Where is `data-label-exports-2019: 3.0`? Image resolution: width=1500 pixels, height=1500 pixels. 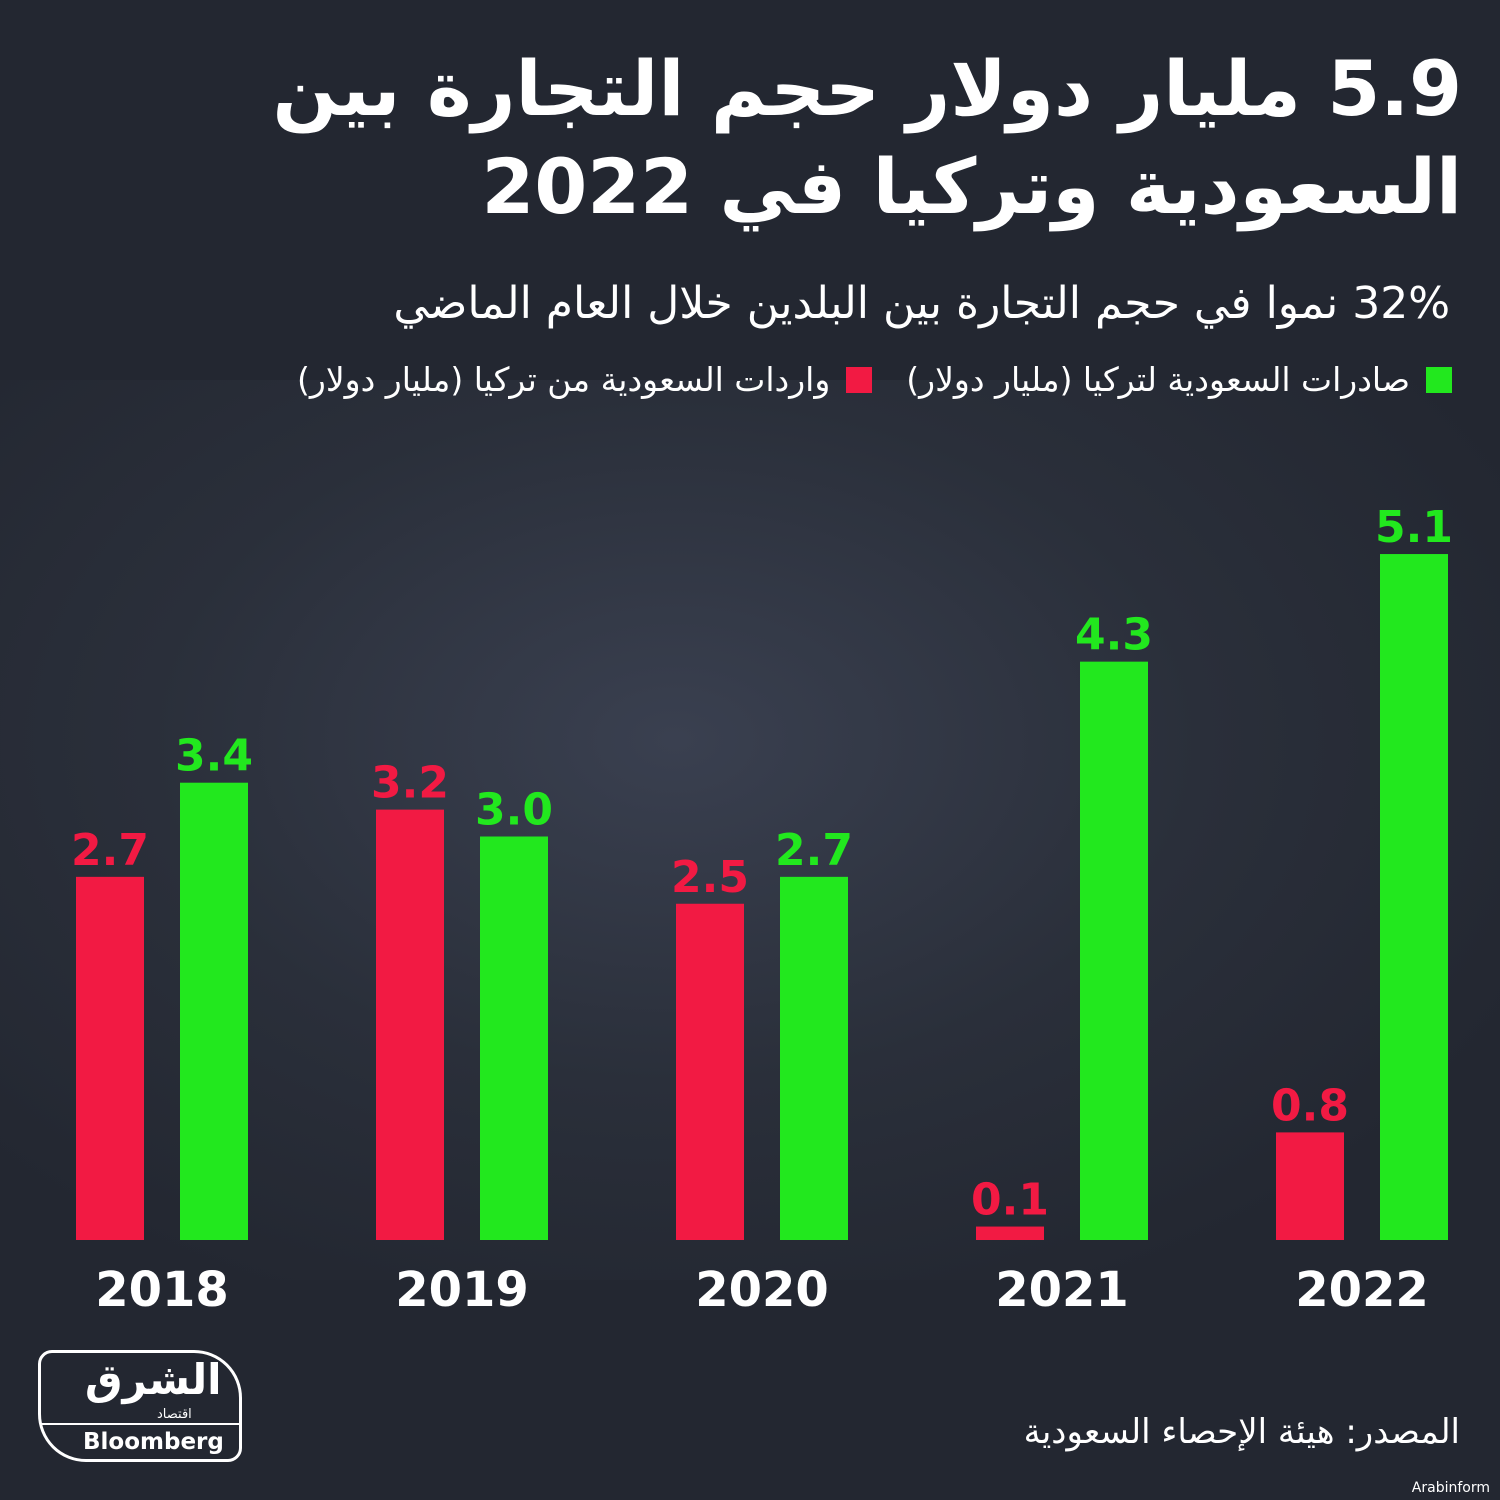 data-label-exports-2019: 3.0 is located at coordinates (514, 810).